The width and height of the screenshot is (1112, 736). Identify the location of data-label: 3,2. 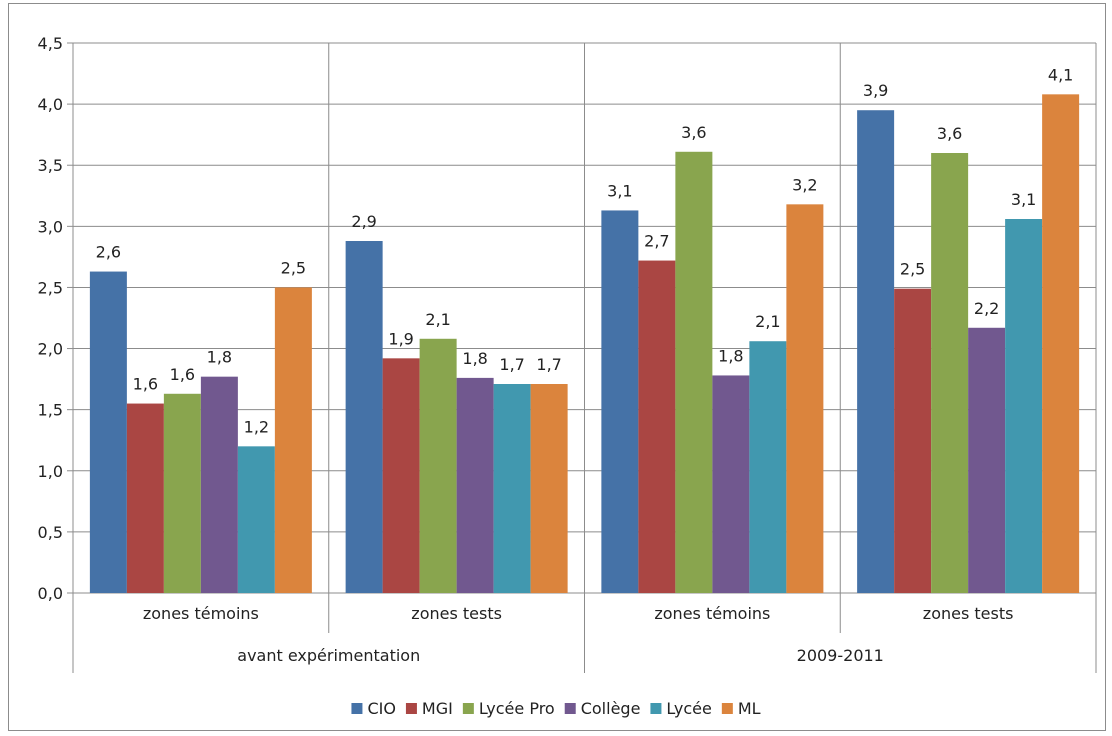
(804, 184).